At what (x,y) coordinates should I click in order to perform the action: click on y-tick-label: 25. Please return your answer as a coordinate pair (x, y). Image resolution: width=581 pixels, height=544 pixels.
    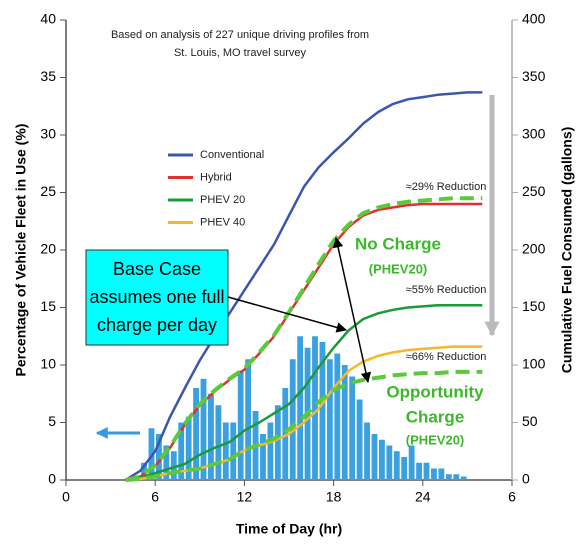
    Looking at the image, I should click on (48, 191).